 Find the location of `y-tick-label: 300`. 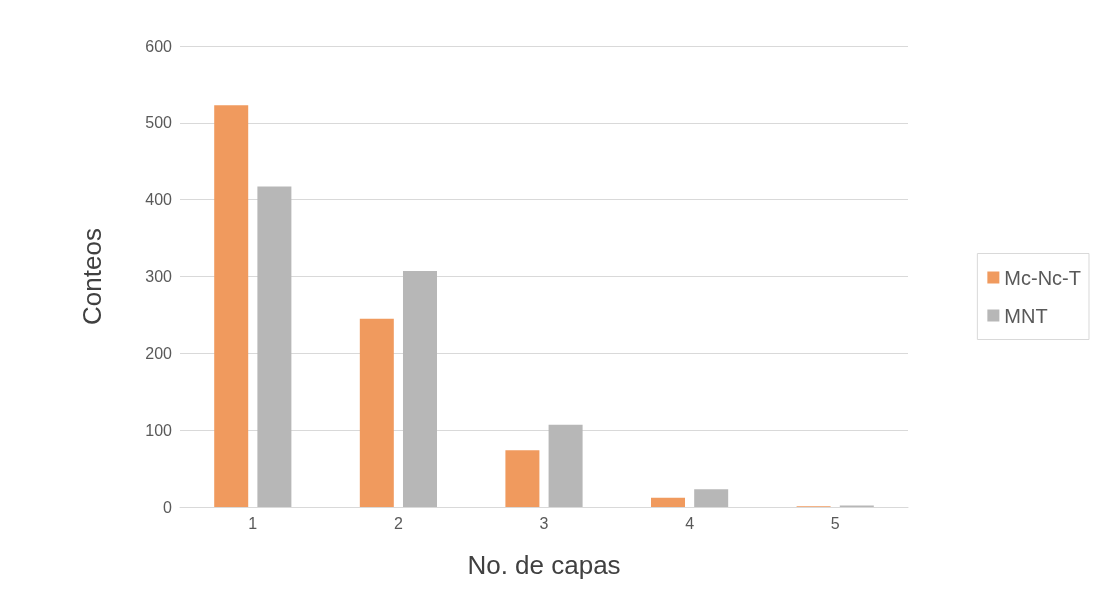

y-tick-label: 300 is located at coordinates (159, 276).